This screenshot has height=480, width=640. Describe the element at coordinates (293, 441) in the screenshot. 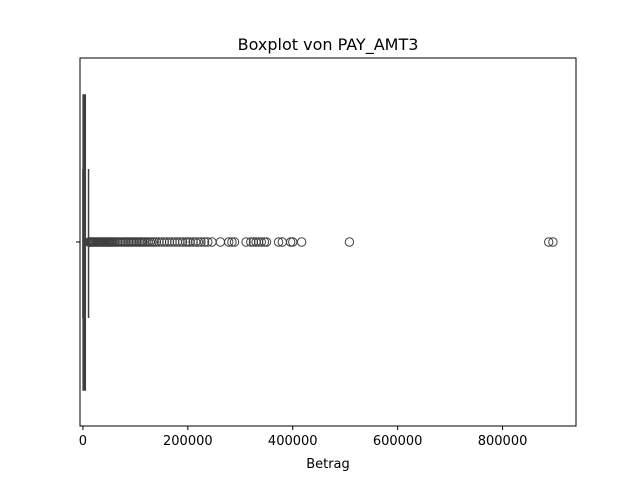

I see `x-tick-label: 400000` at that location.